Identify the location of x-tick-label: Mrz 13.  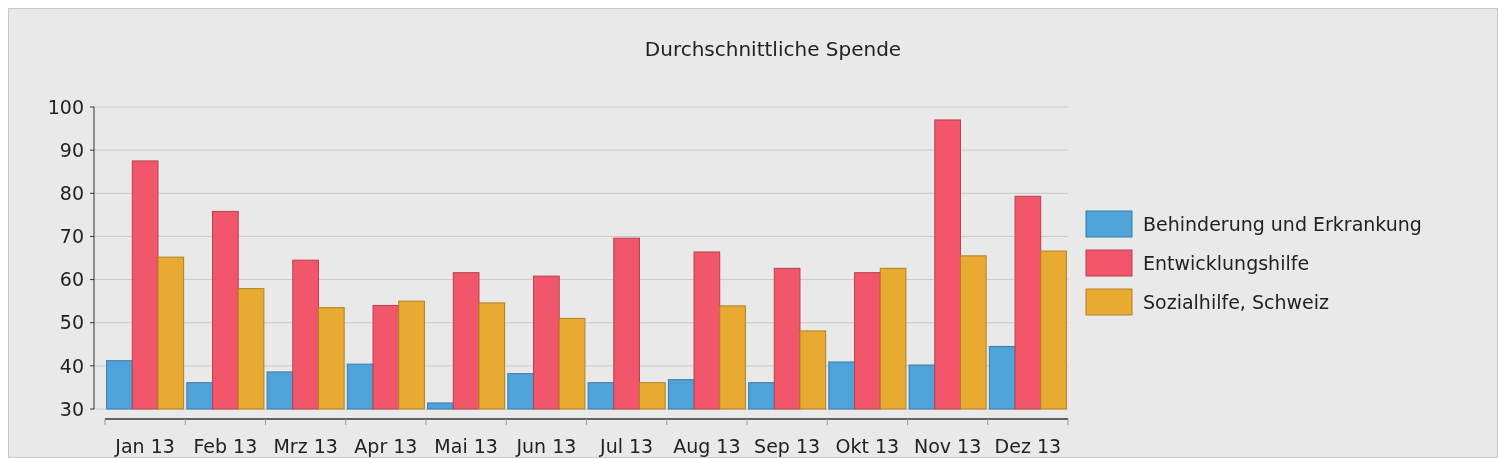
(305, 446).